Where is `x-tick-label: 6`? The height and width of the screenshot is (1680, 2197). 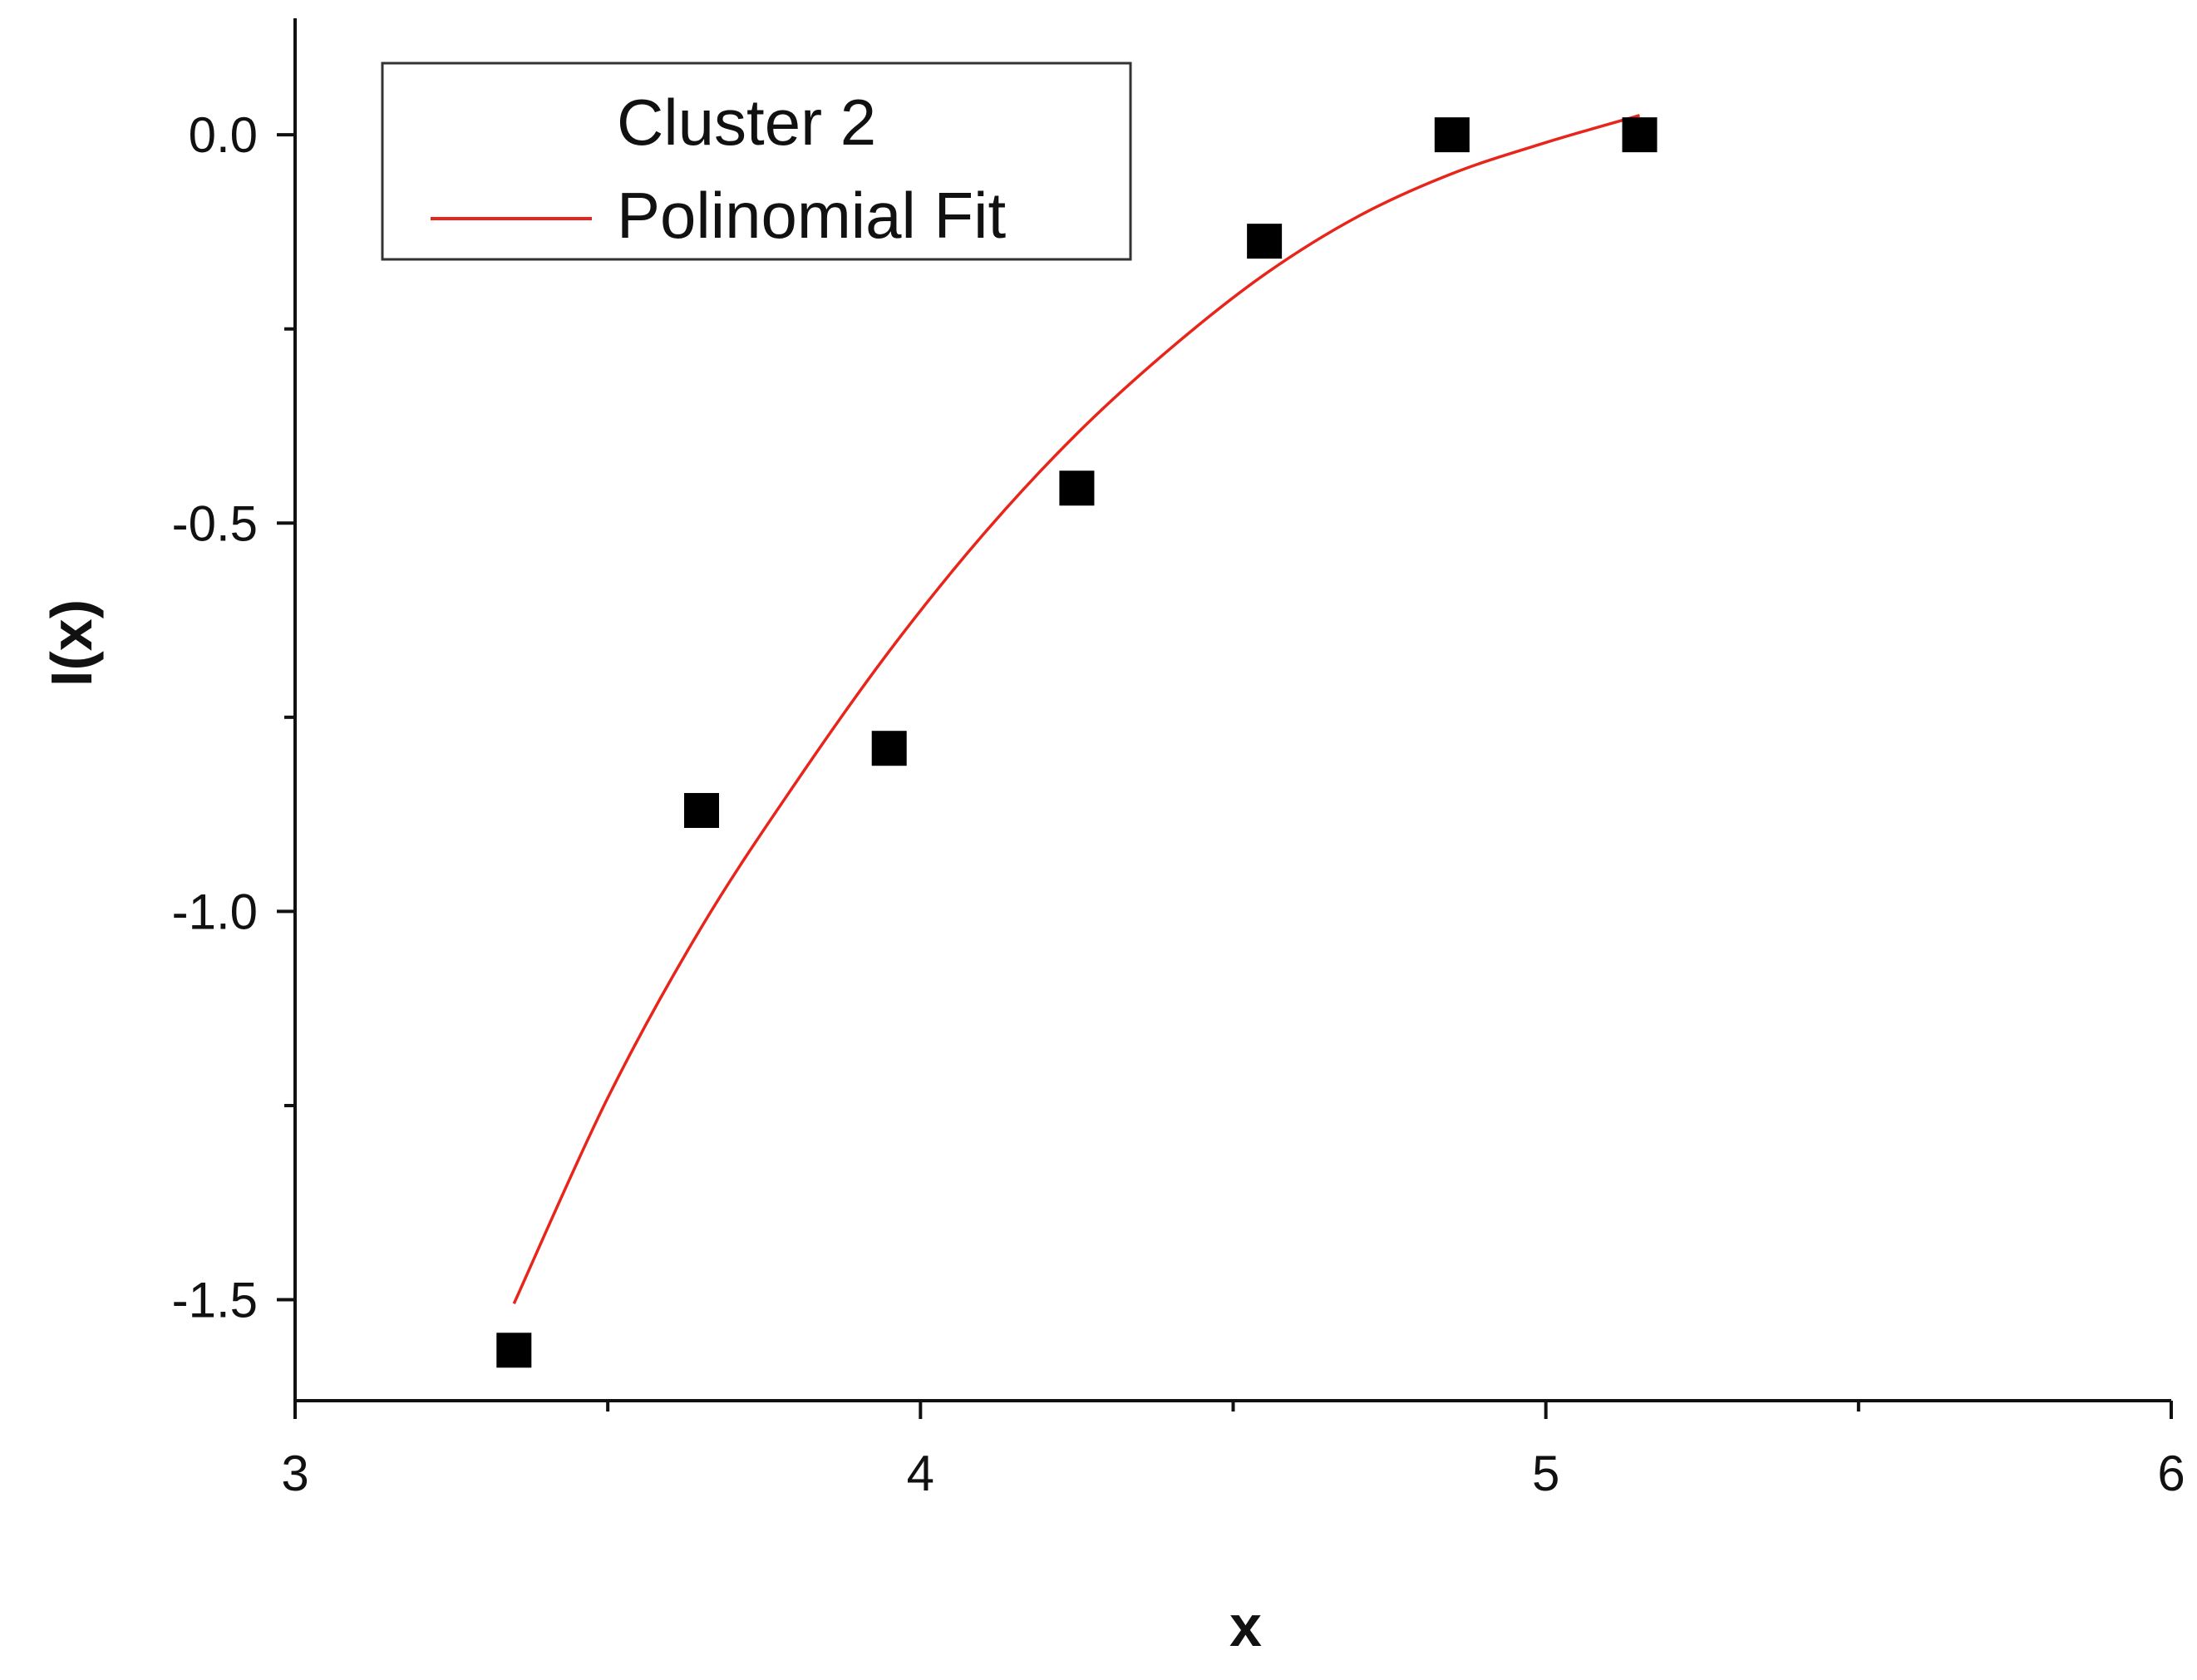 x-tick-label: 6 is located at coordinates (2171, 1473).